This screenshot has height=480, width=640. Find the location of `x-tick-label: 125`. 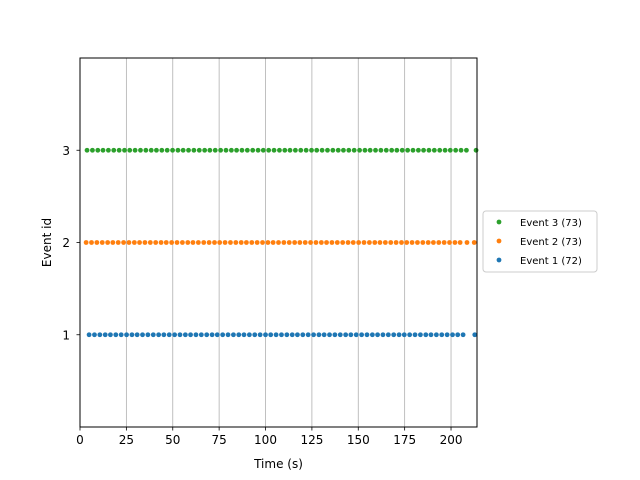

x-tick-label: 125 is located at coordinates (311, 440).